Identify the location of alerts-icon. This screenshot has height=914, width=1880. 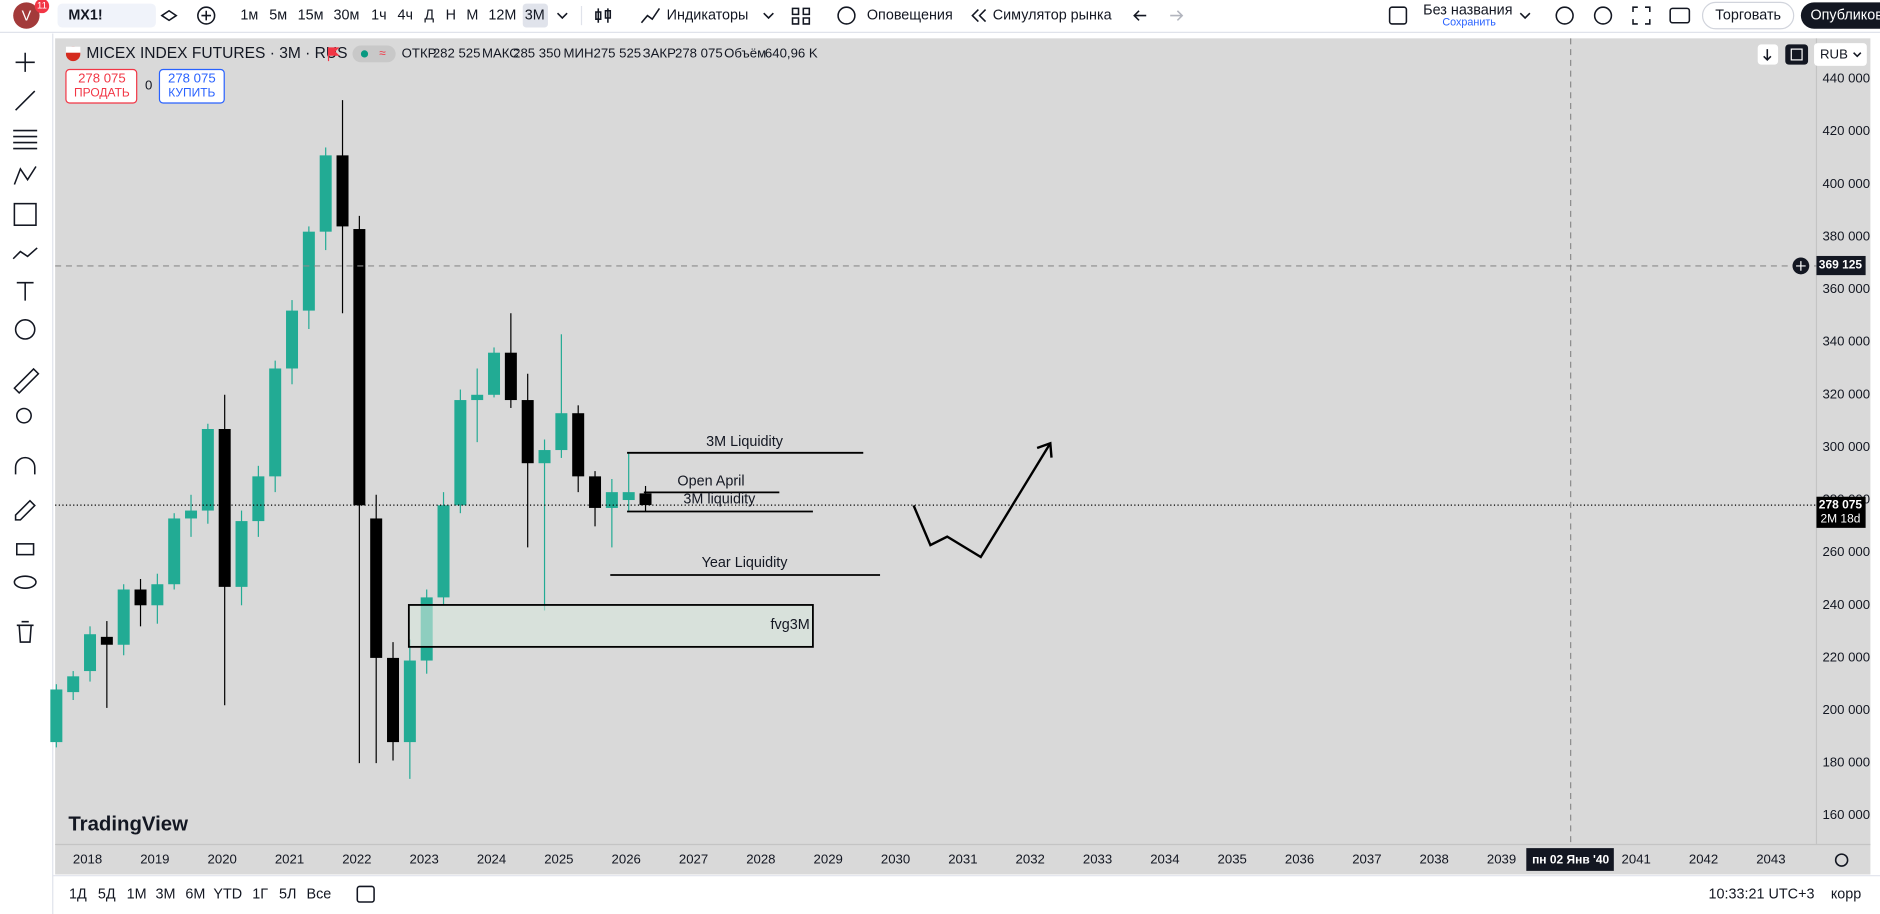
(846, 15).